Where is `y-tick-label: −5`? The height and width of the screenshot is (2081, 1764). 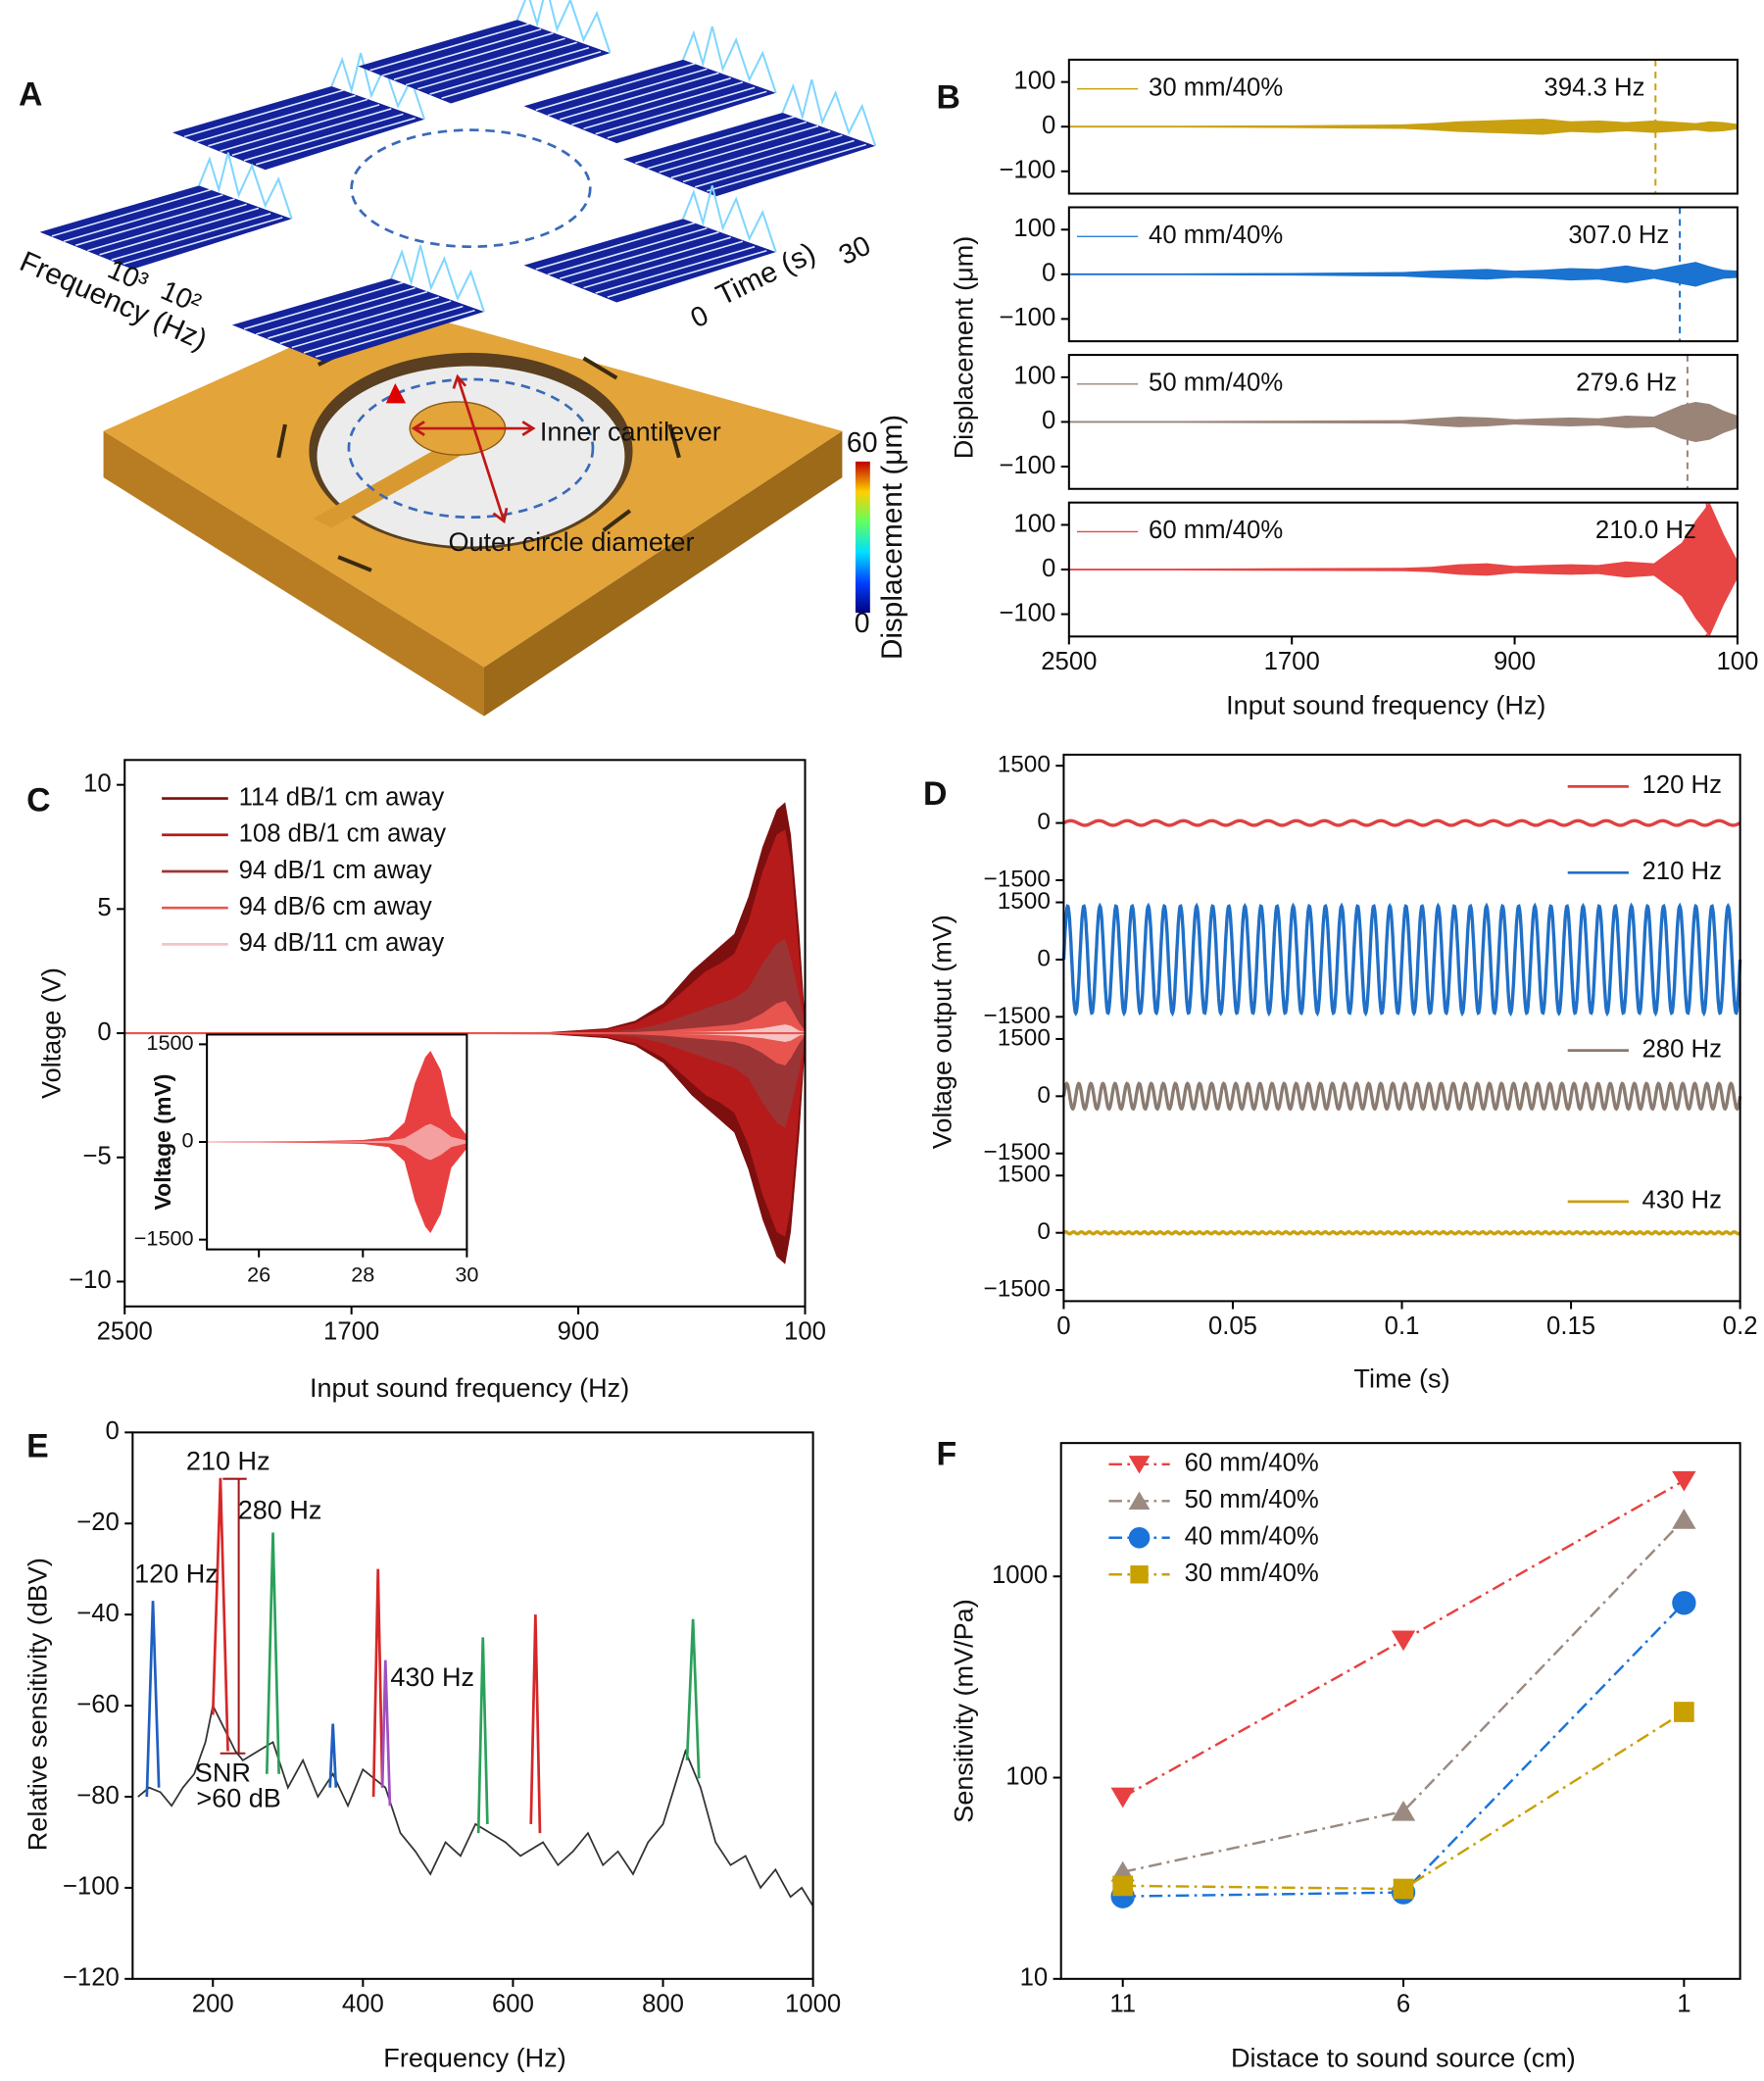 y-tick-label: −5 is located at coordinates (96, 1156).